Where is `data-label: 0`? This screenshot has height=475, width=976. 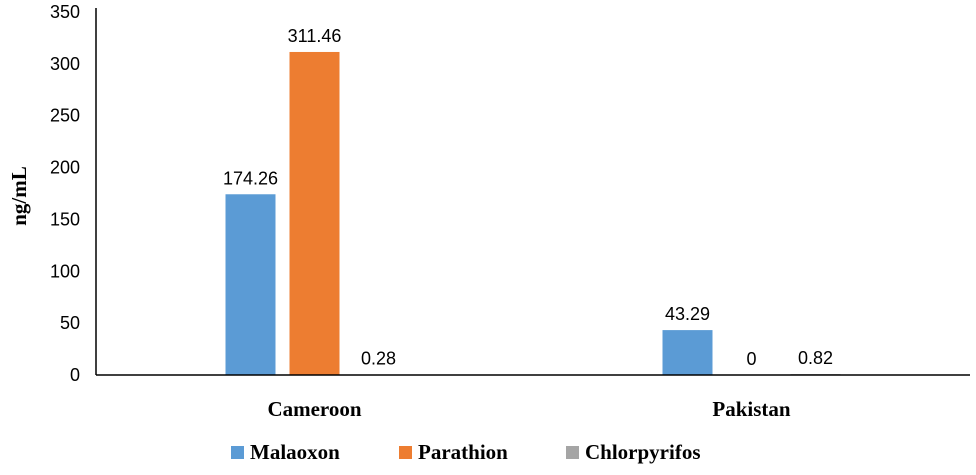
data-label: 0 is located at coordinates (751, 359).